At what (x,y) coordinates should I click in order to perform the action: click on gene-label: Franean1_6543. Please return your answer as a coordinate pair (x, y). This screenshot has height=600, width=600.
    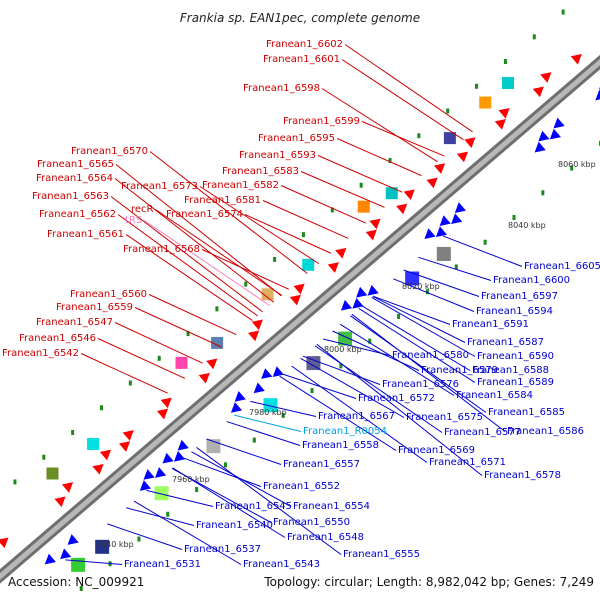
    Looking at the image, I should click on (281, 564).